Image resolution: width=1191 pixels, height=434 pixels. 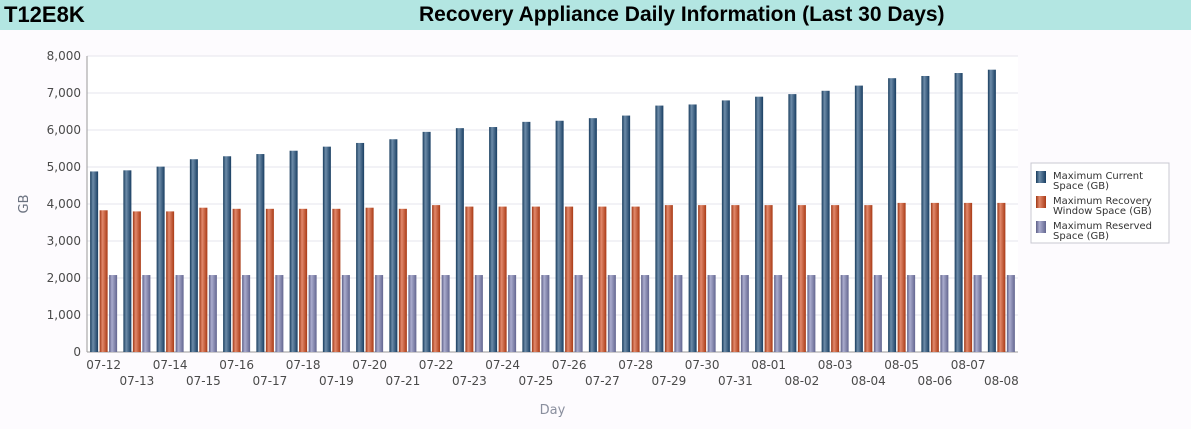 What do you see at coordinates (269, 381) in the screenshot?
I see `x-tick-label: 07-17` at bounding box center [269, 381].